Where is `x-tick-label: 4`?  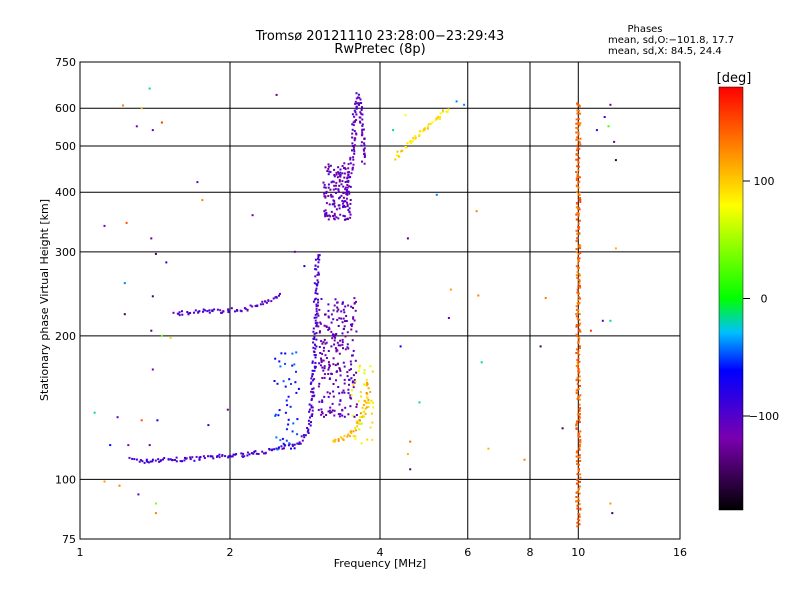 x-tick-label: 4 is located at coordinates (380, 552).